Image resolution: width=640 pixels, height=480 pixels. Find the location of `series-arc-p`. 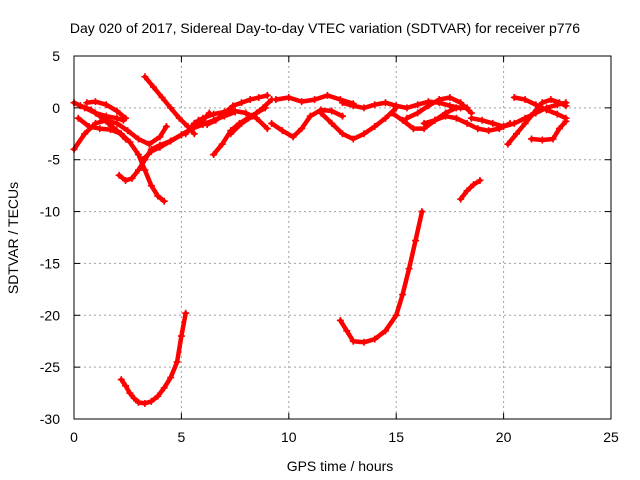

series-arc-p is located at coordinates (358, 123).